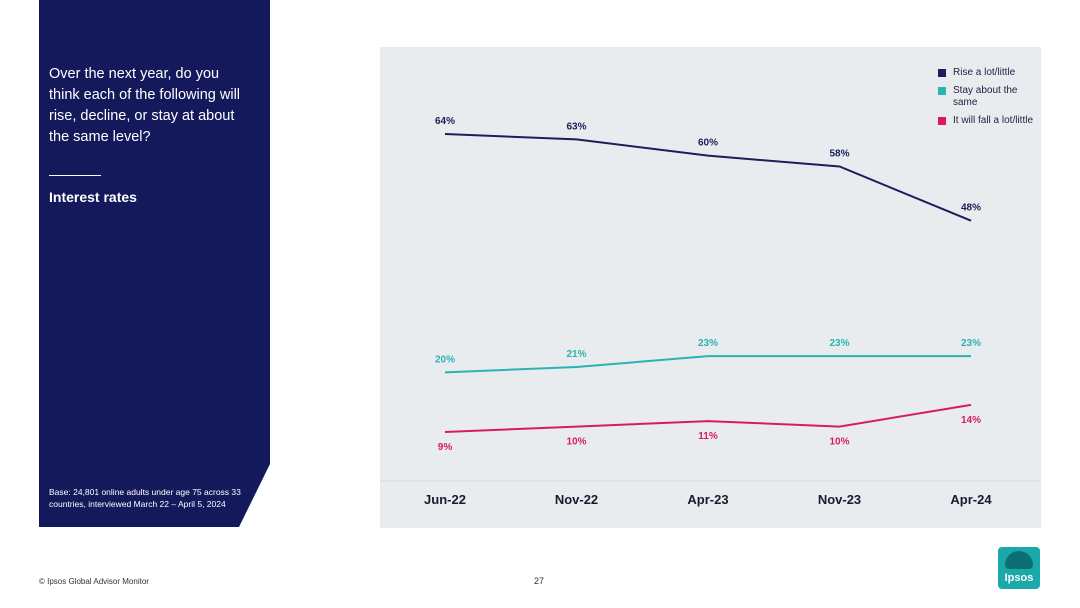  I want to click on legend-swatch-rise, so click(942, 73).